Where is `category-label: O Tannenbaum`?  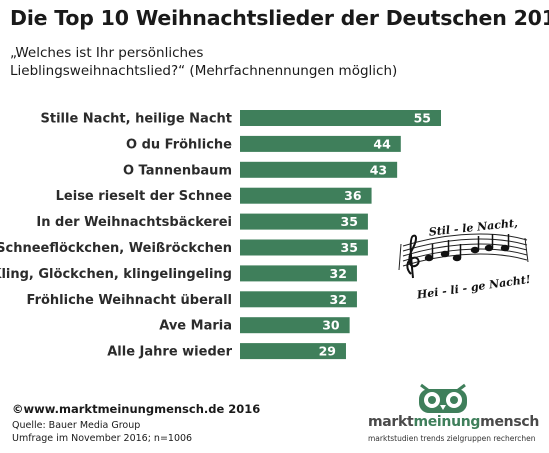
category-label: O Tannenbaum is located at coordinates (177, 170).